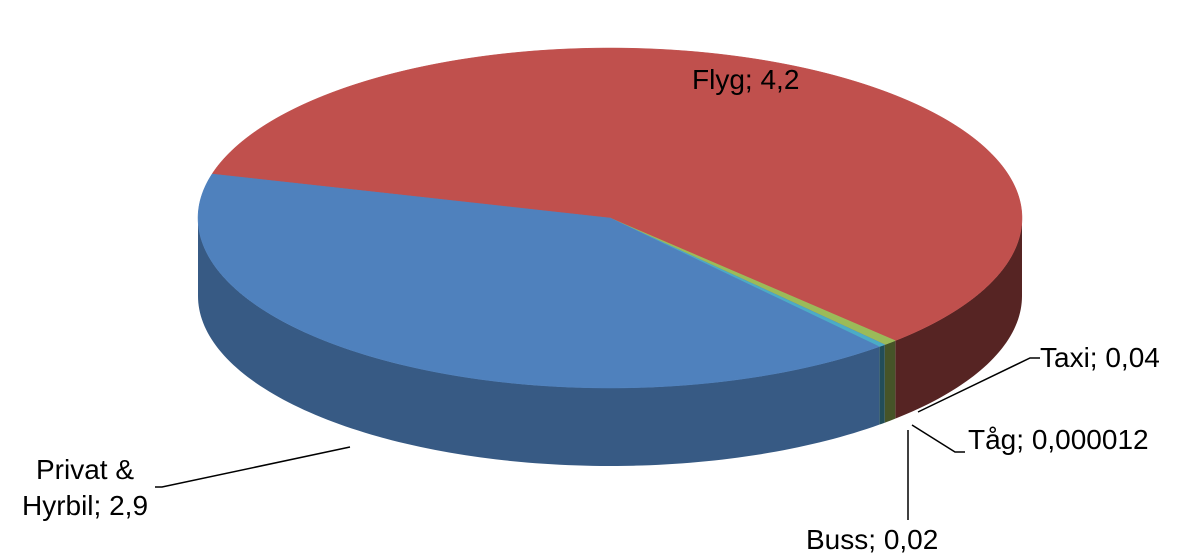  Describe the element at coordinates (780, 79) in the screenshot. I see `value-label: 4,2` at that location.